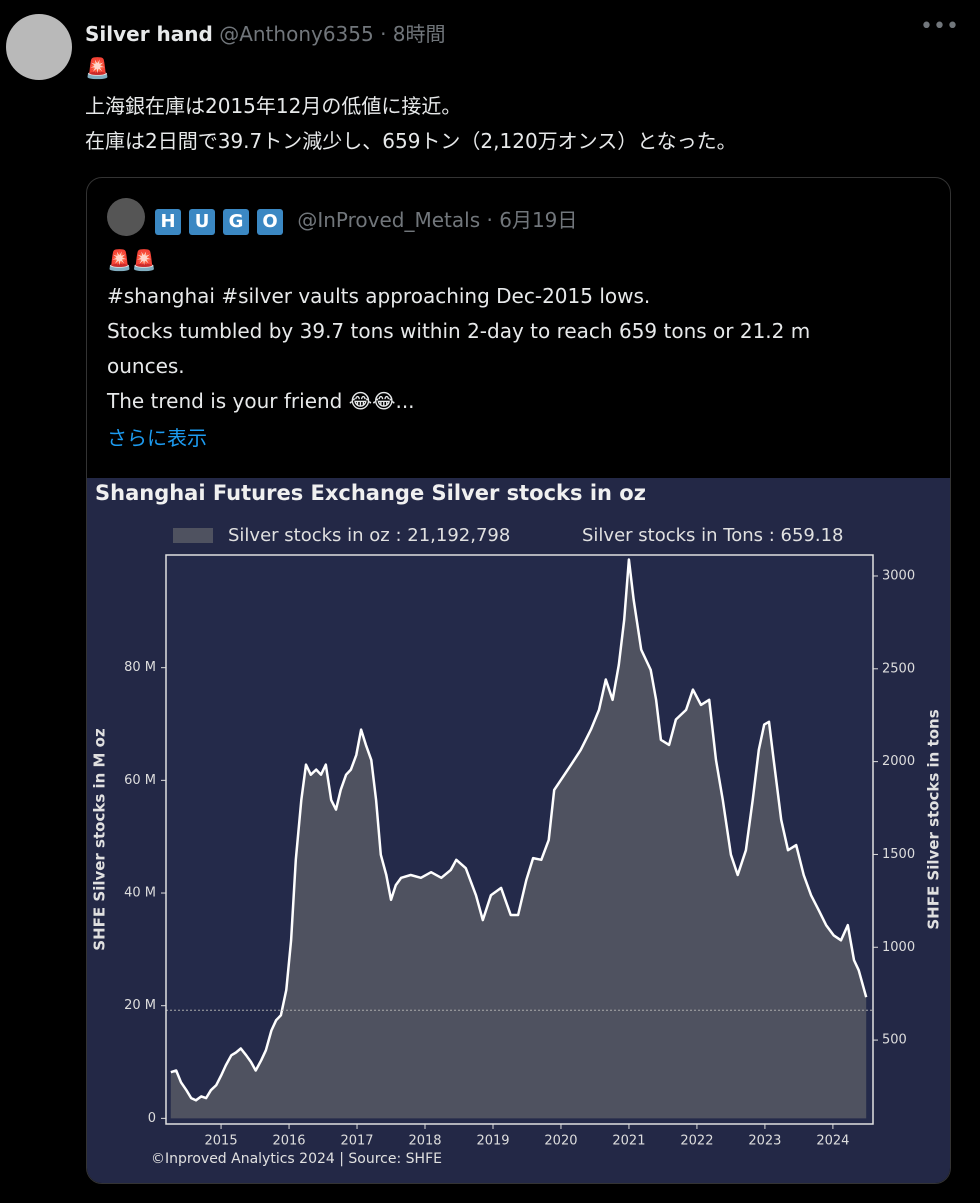  I want to click on x-tick-label: 2021, so click(628, 1141).